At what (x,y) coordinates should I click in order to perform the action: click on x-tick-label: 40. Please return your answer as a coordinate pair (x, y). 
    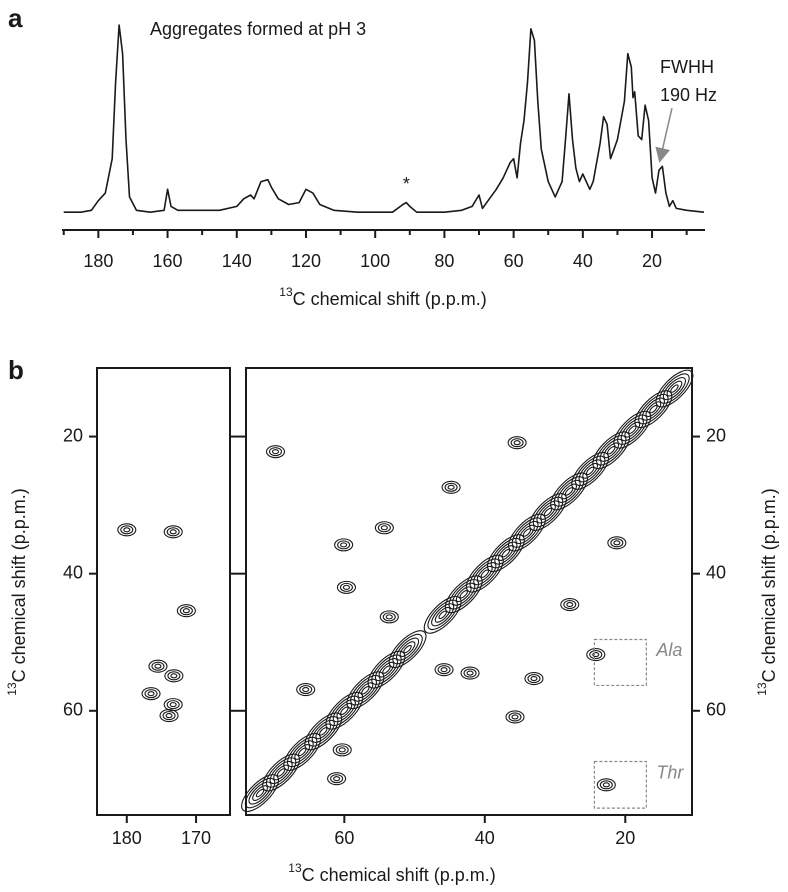
    Looking at the image, I should click on (485, 838).